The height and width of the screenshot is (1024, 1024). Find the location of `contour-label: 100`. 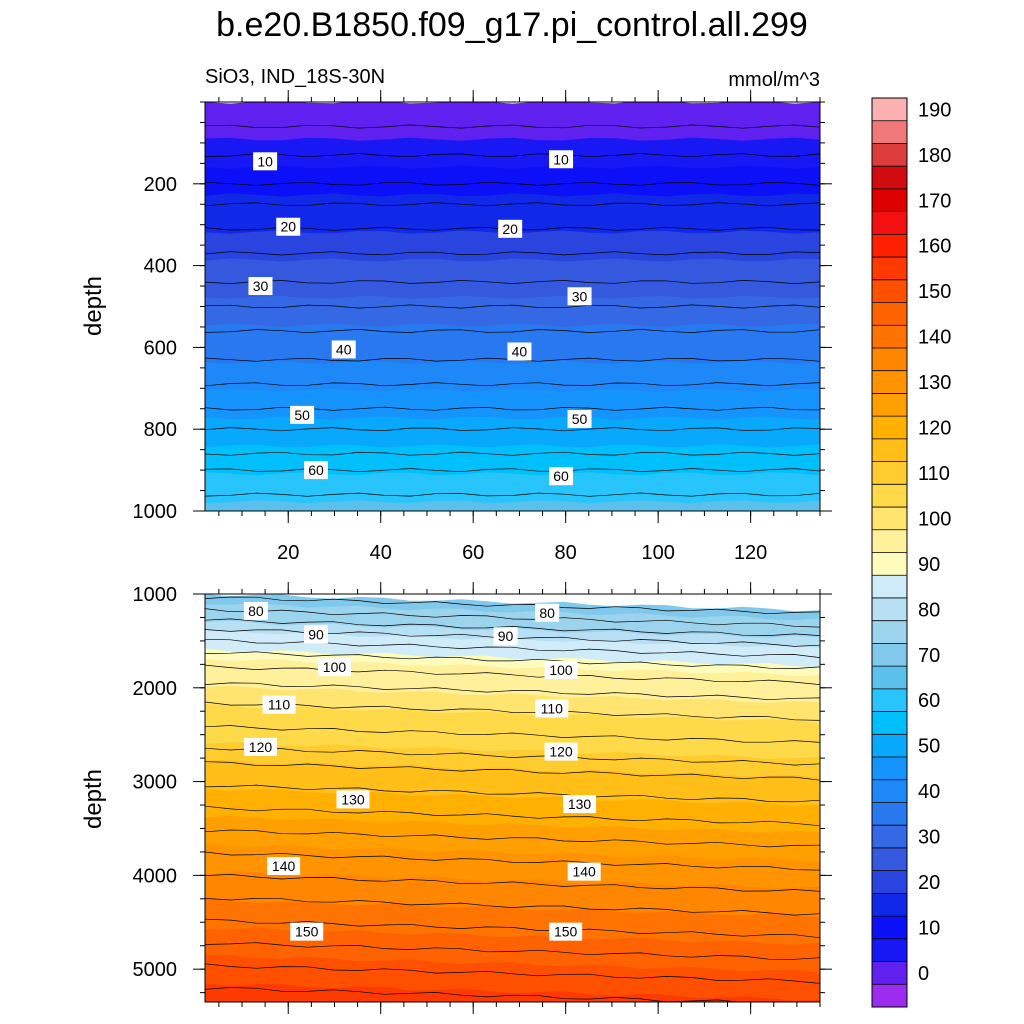

contour-label: 100 is located at coordinates (334, 667).